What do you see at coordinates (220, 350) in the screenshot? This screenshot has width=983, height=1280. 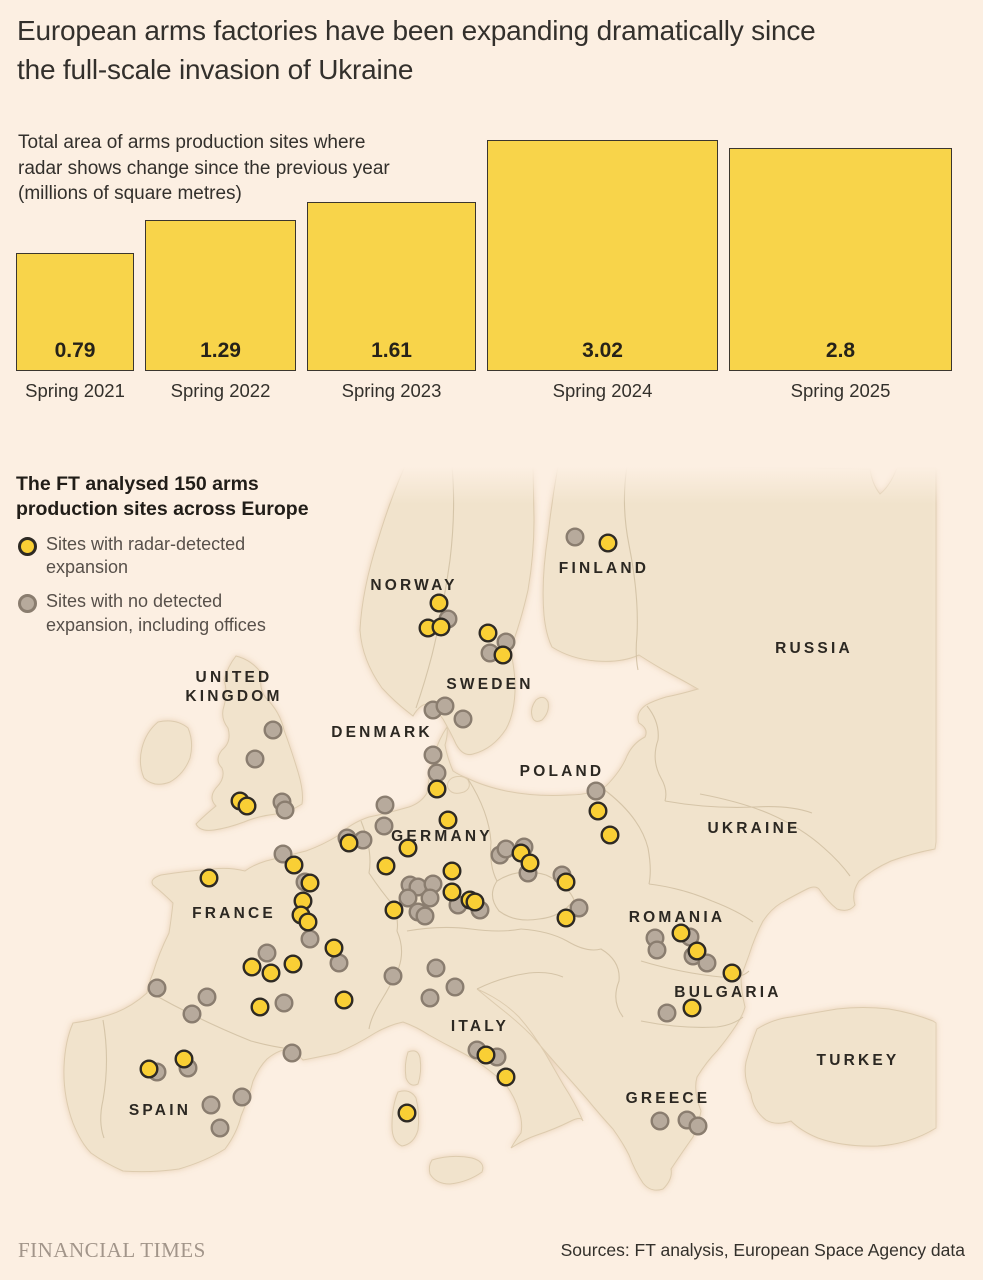 I see `bar-value-label: 1.29` at bounding box center [220, 350].